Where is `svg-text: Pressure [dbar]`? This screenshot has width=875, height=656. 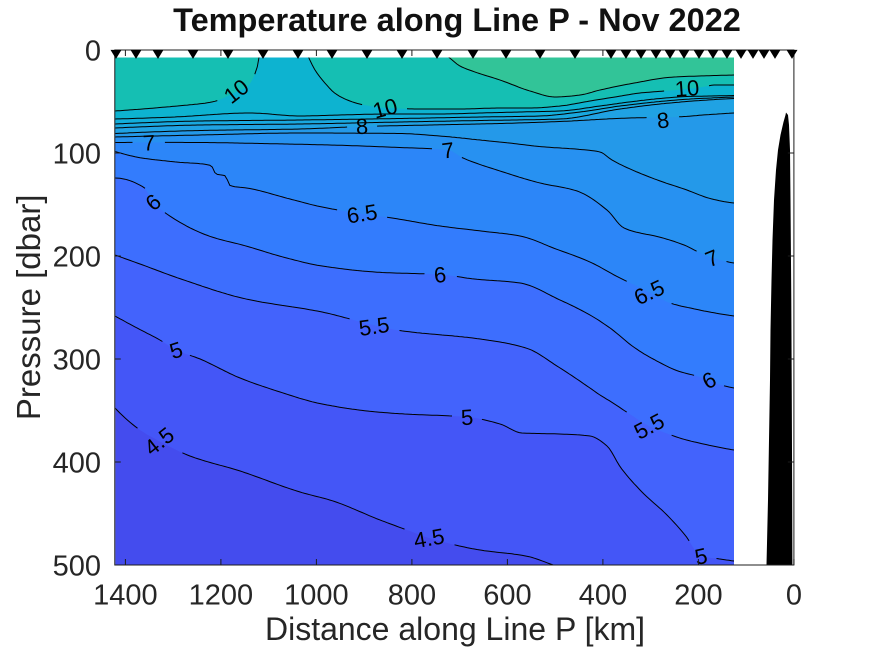
svg-text: Pressure [dbar] is located at coordinates (28, 307).